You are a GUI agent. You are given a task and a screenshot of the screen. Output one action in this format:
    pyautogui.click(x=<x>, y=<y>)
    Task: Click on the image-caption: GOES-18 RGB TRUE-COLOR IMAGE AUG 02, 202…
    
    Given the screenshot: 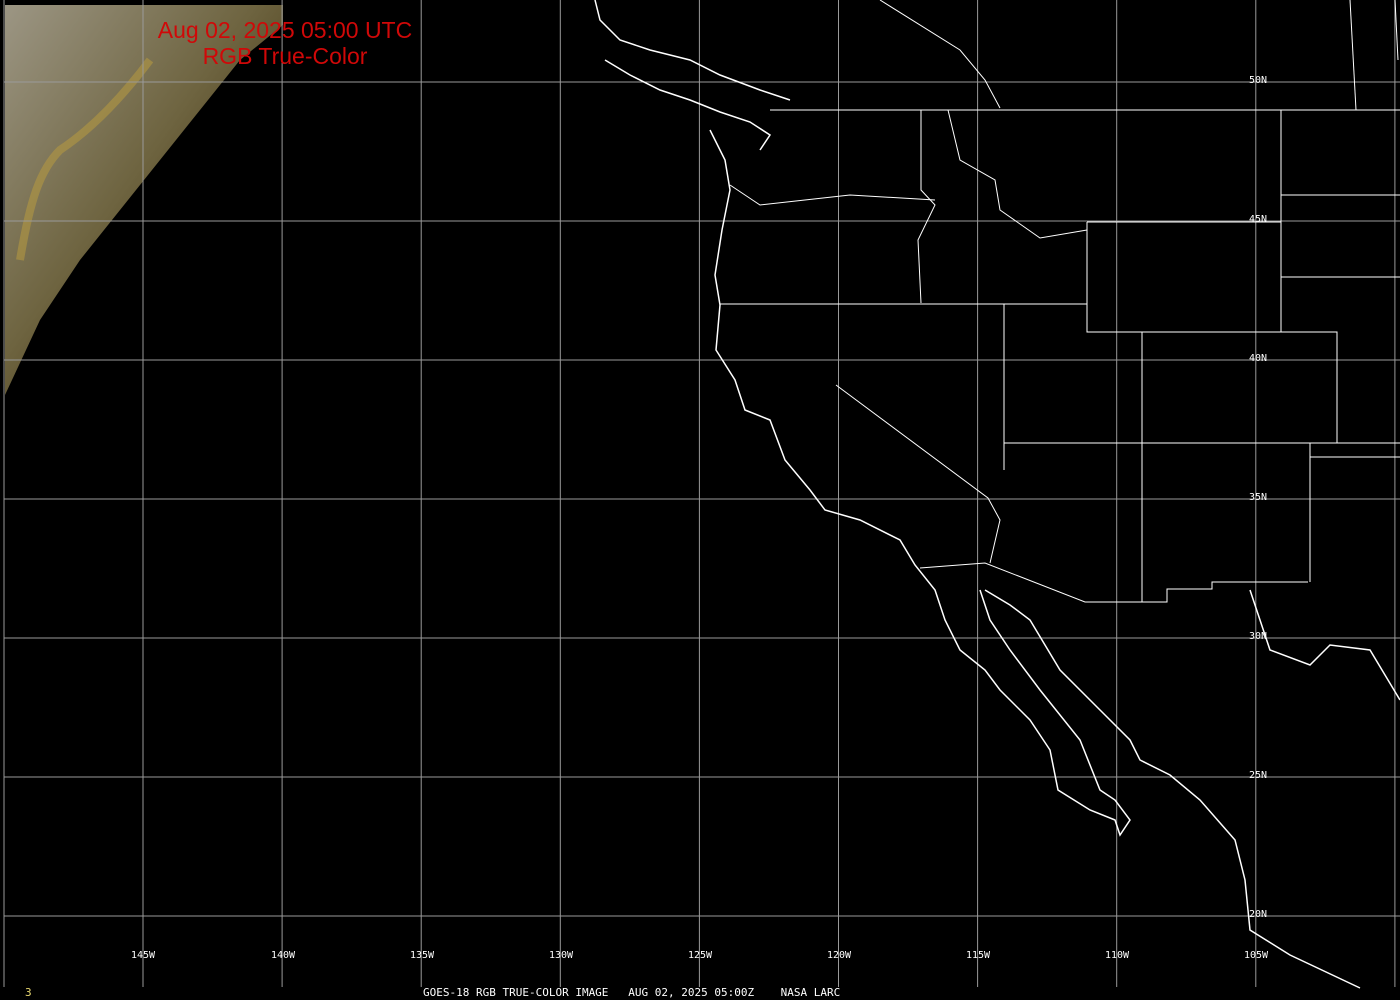 What is the action you would take?
    pyautogui.click(x=632, y=992)
    